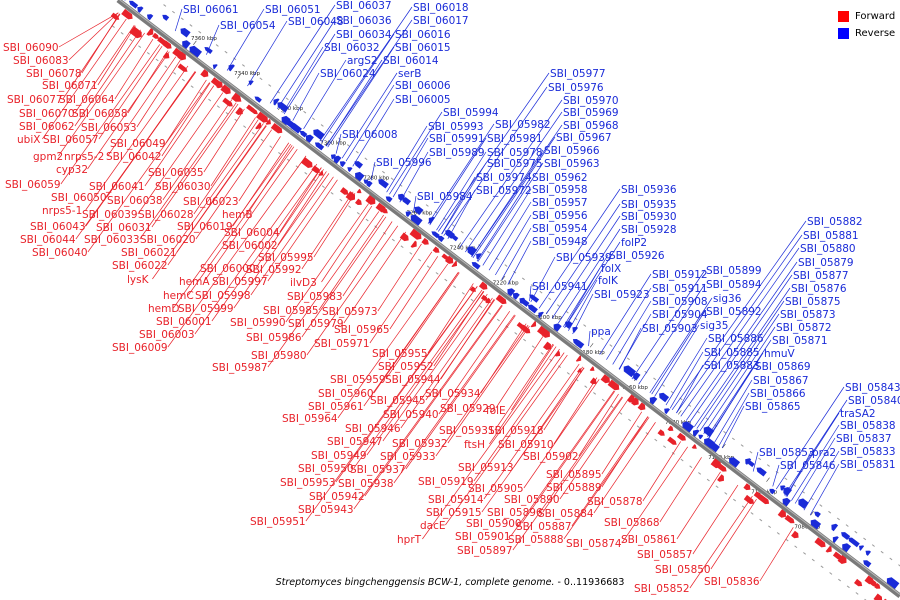 The width and height of the screenshot is (900, 600). Describe the element at coordinates (572, 151) in the screenshot. I see `reverse-gene-label: SBI_05966` at that location.